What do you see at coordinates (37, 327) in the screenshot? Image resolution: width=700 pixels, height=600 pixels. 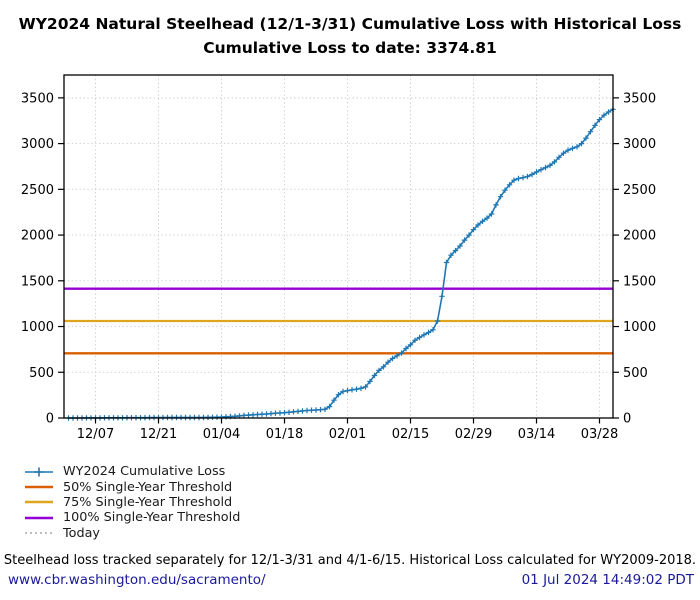 I see `y-tick-label-left: 1000` at bounding box center [37, 327].